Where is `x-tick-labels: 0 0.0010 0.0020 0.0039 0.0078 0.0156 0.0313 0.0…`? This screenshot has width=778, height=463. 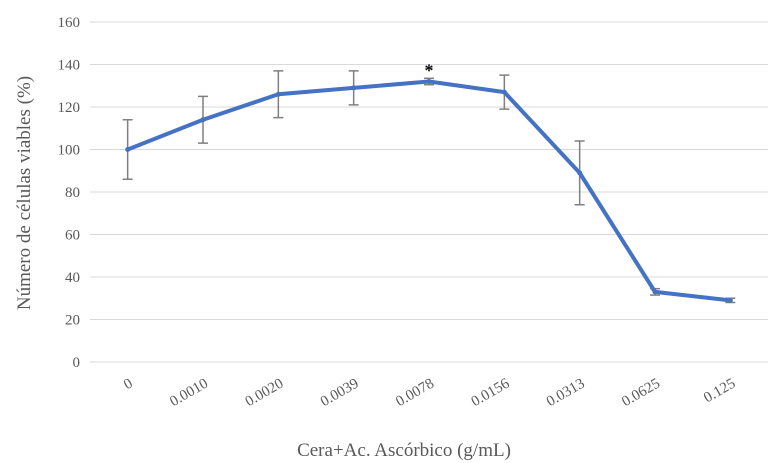 x-tick-labels: 0 0.0010 0.0020 0.0039 0.0078 0.0156 0.0313 0.0… is located at coordinates (429, 392).